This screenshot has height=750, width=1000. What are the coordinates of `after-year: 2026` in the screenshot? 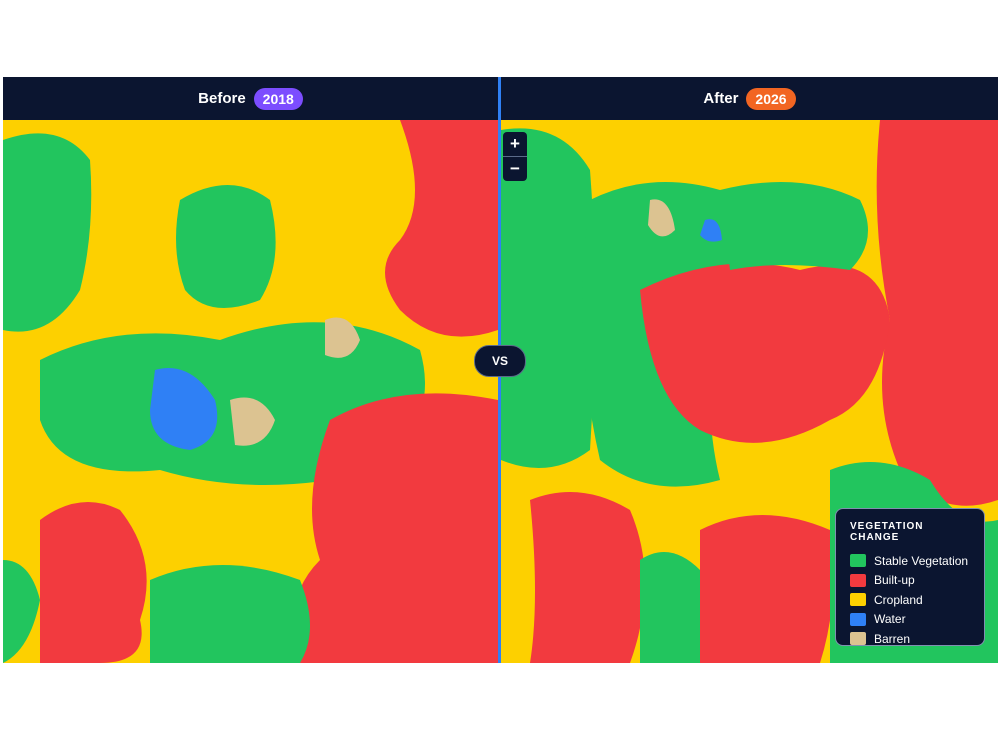 It's located at (771, 98).